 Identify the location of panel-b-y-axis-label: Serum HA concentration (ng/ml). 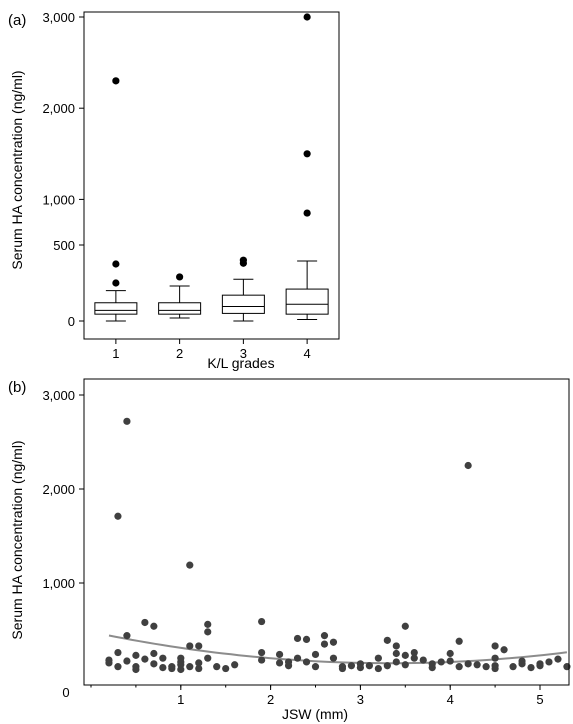
(17, 539).